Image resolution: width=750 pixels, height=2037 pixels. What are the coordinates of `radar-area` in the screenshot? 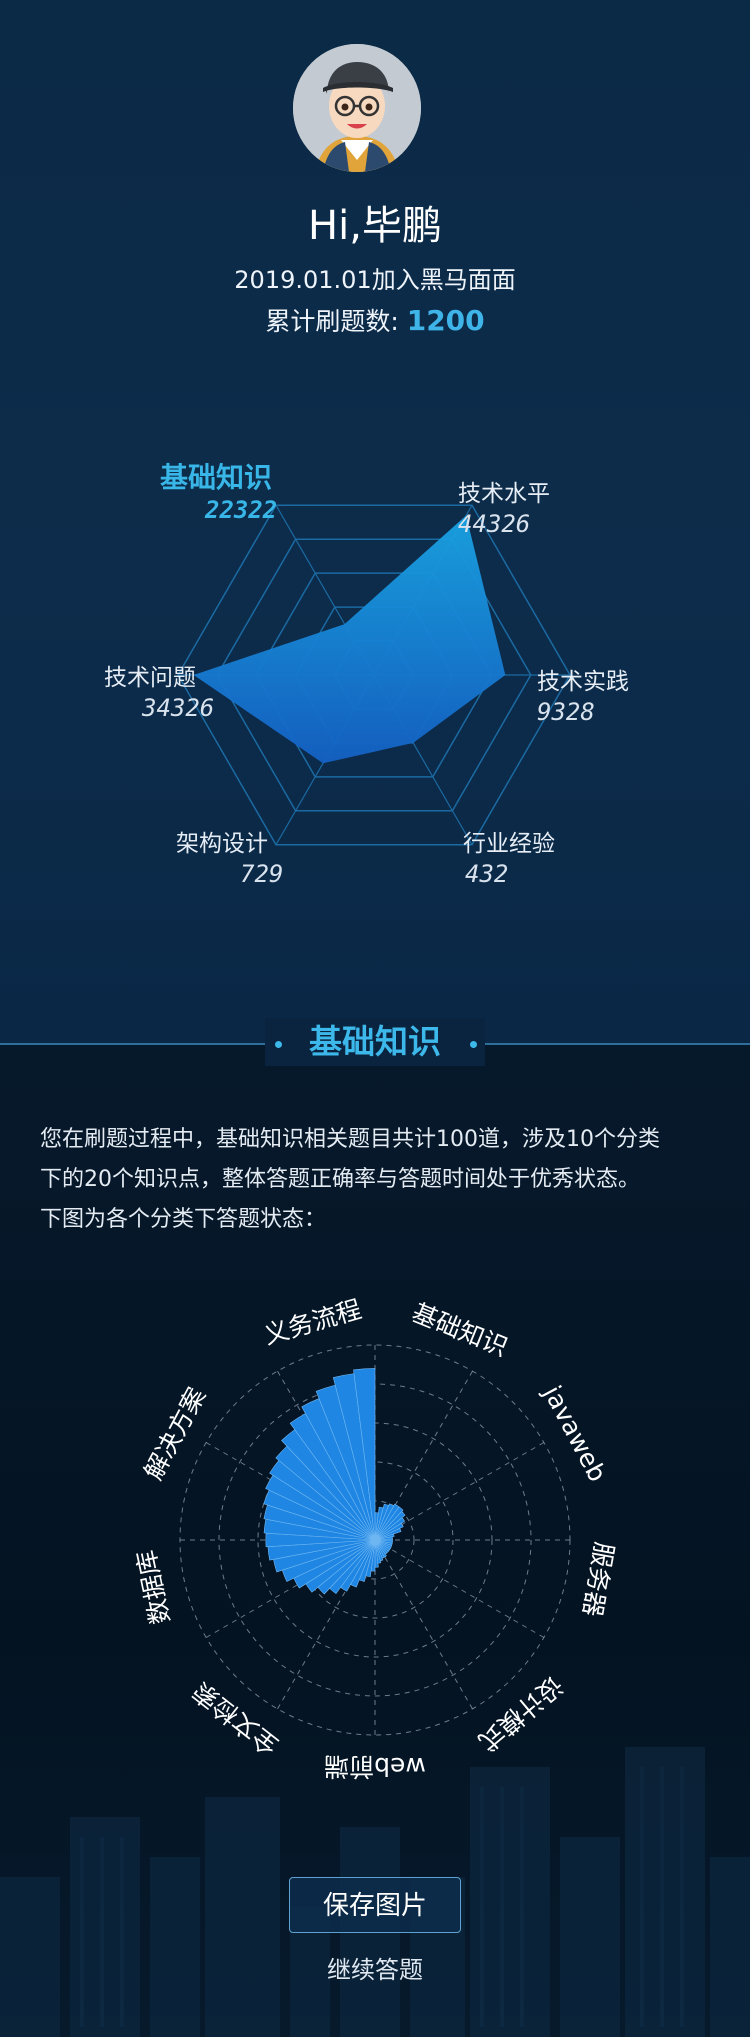 It's located at (349, 639).